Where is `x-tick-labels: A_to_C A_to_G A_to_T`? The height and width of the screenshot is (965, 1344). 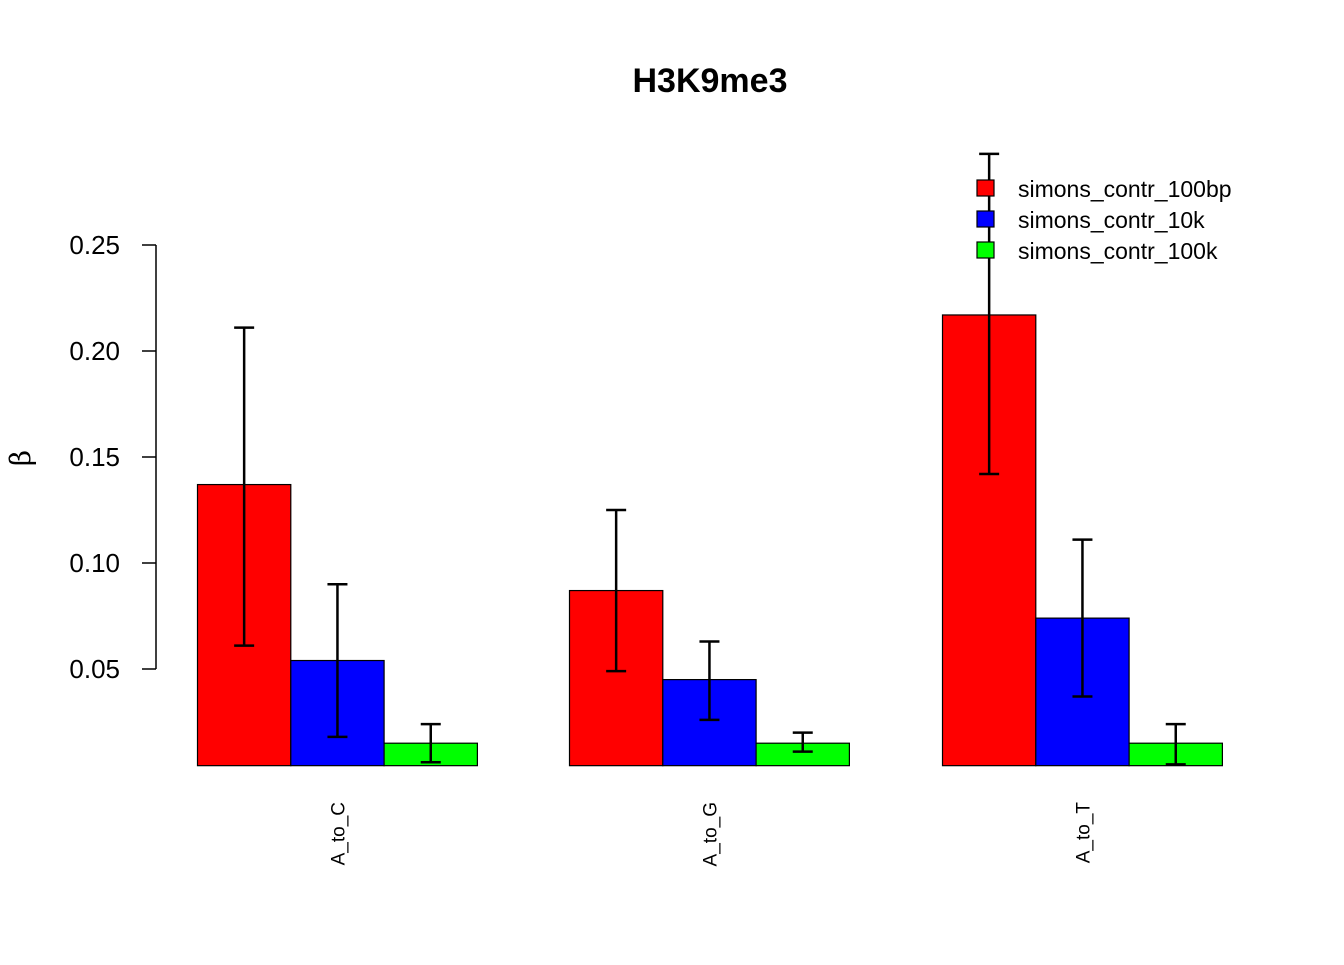
x-tick-labels: A_to_C A_to_G A_to_T is located at coordinates (711, 834).